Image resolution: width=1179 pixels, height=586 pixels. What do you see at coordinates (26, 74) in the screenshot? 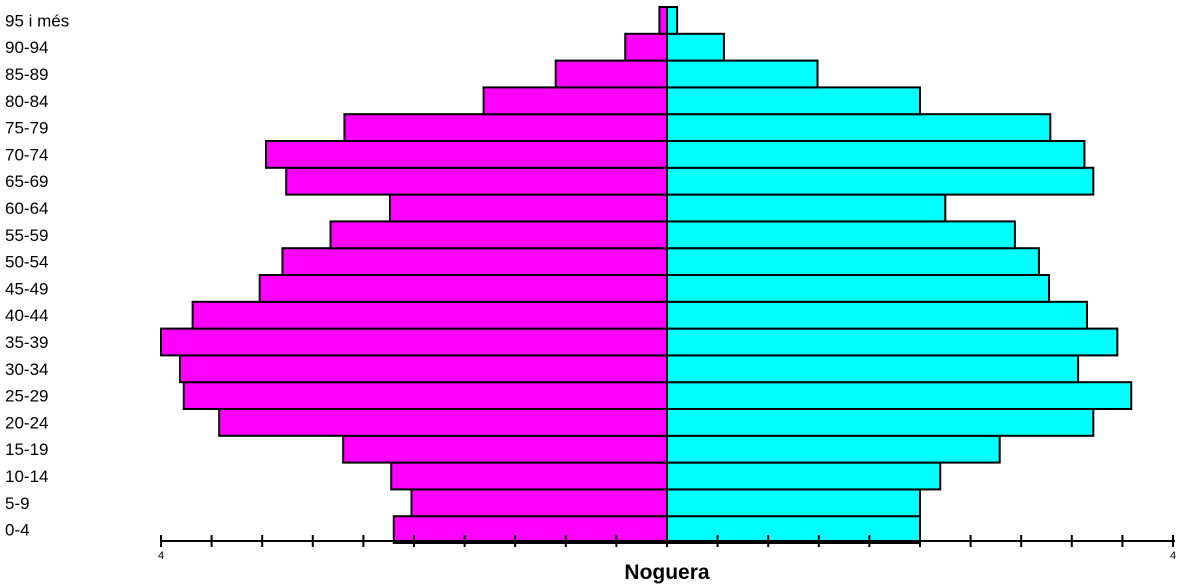
I see `age-group-label: 85-89` at bounding box center [26, 74].